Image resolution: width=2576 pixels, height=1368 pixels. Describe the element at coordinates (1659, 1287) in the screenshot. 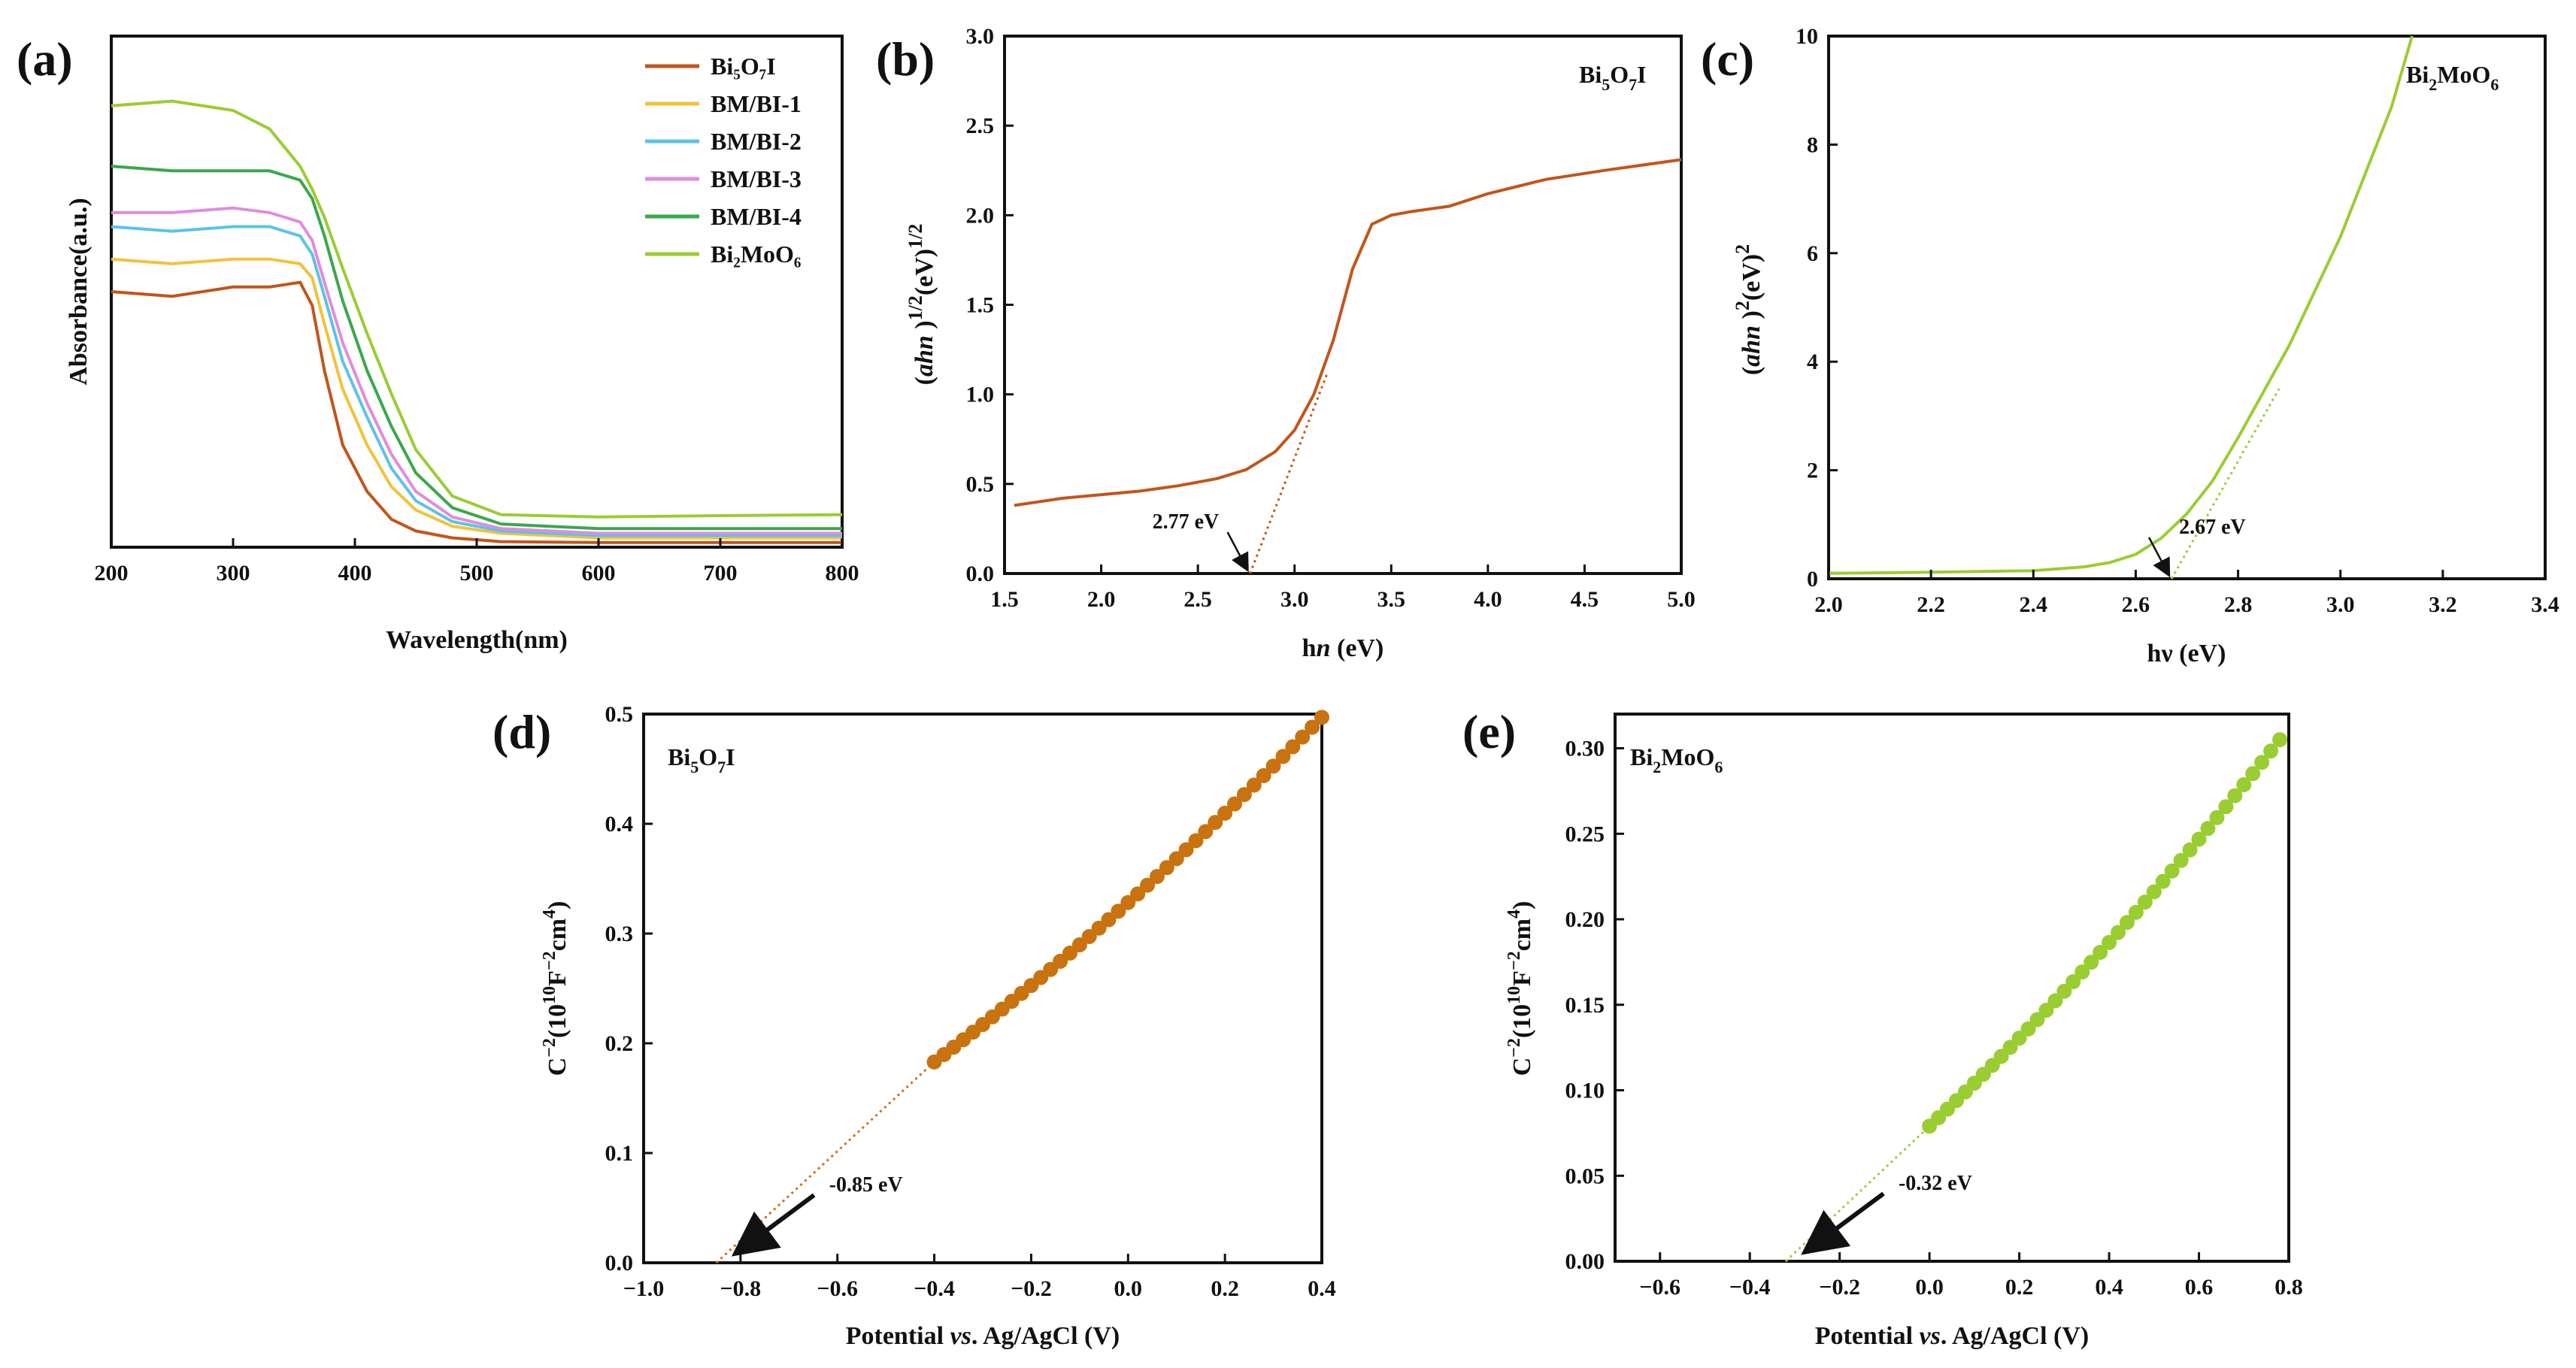

I see `e-x-tick-label: −0.6` at that location.